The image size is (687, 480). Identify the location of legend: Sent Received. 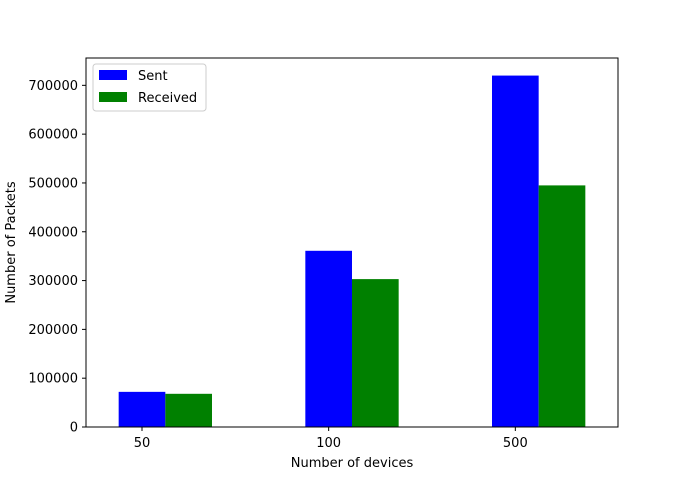
(149, 87).